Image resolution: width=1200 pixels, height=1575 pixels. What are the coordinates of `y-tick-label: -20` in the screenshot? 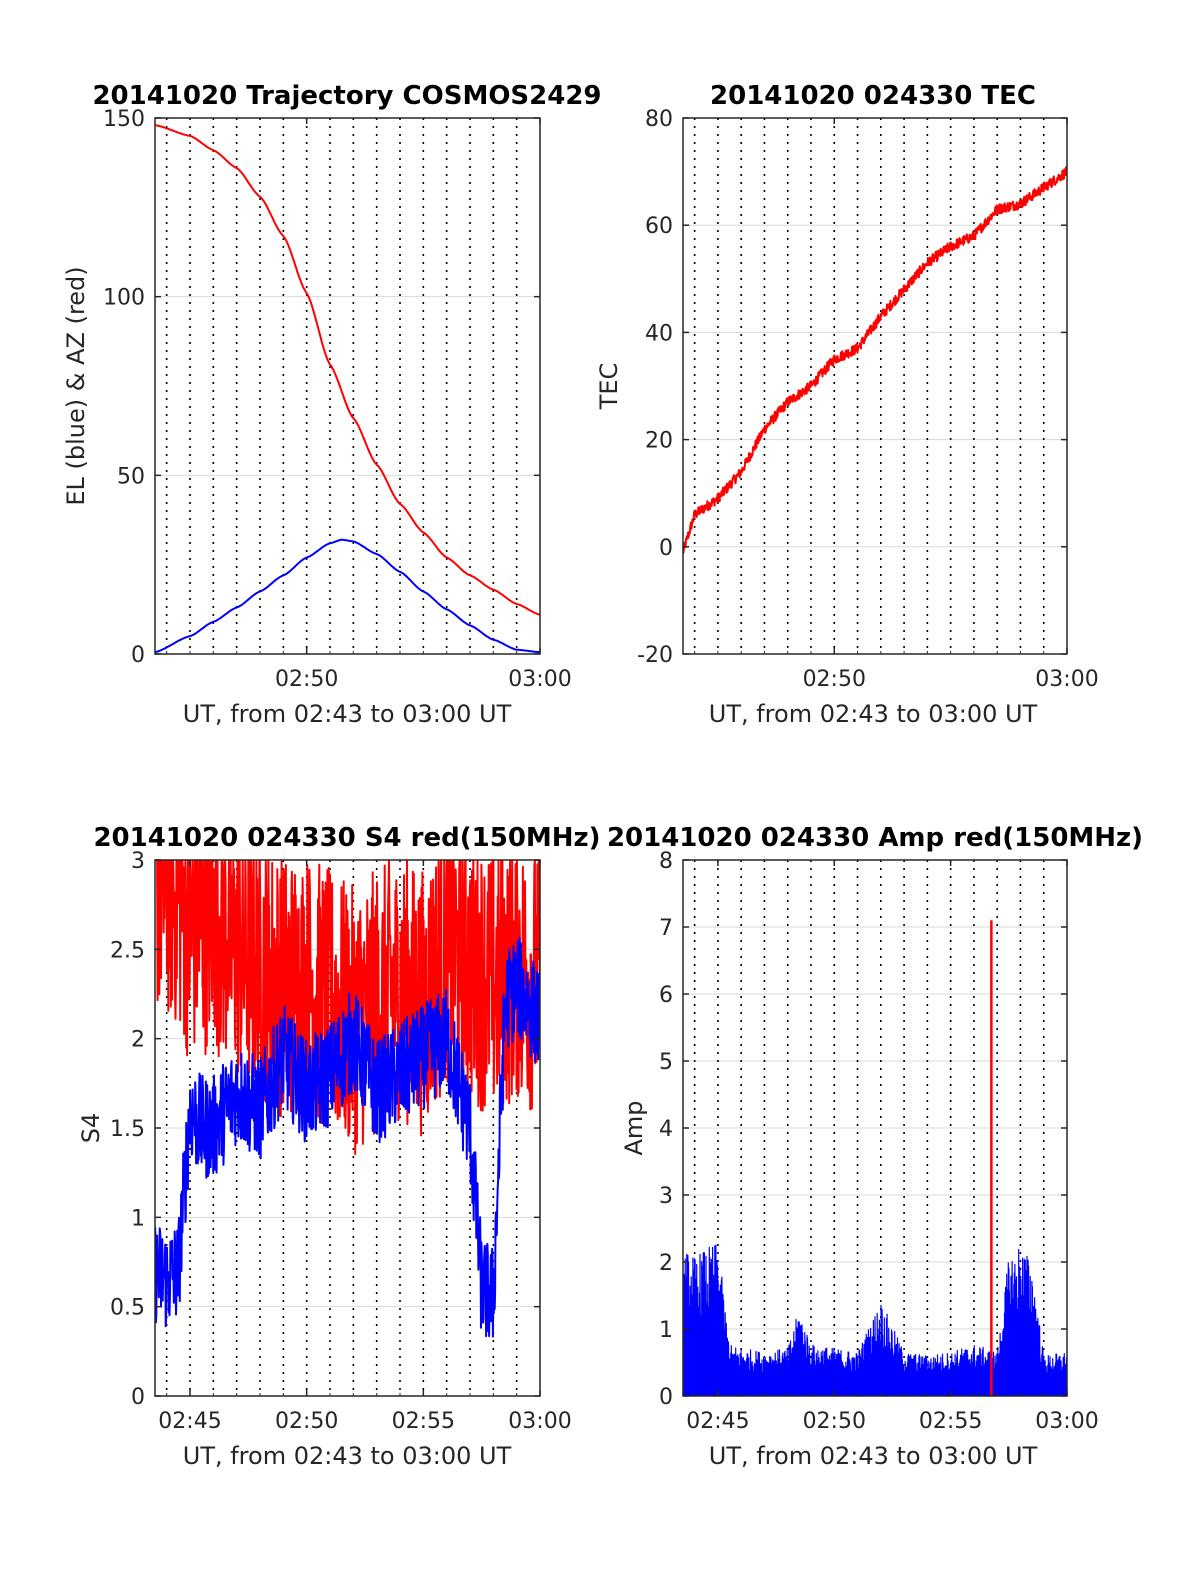 It's located at (655, 655).